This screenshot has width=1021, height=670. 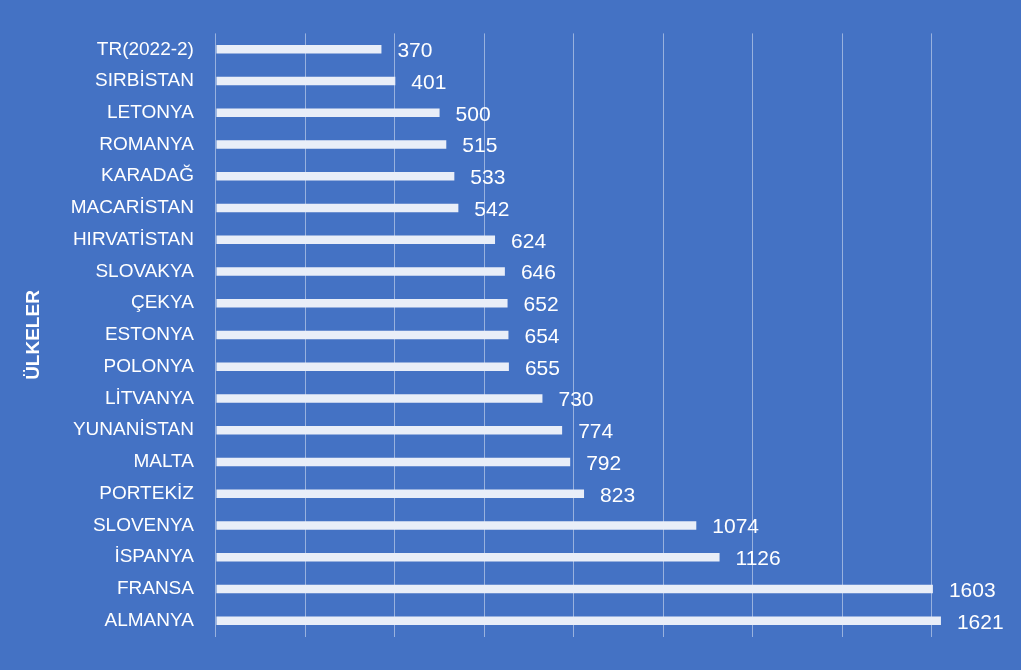 I want to click on data-label: 823, so click(x=618, y=494).